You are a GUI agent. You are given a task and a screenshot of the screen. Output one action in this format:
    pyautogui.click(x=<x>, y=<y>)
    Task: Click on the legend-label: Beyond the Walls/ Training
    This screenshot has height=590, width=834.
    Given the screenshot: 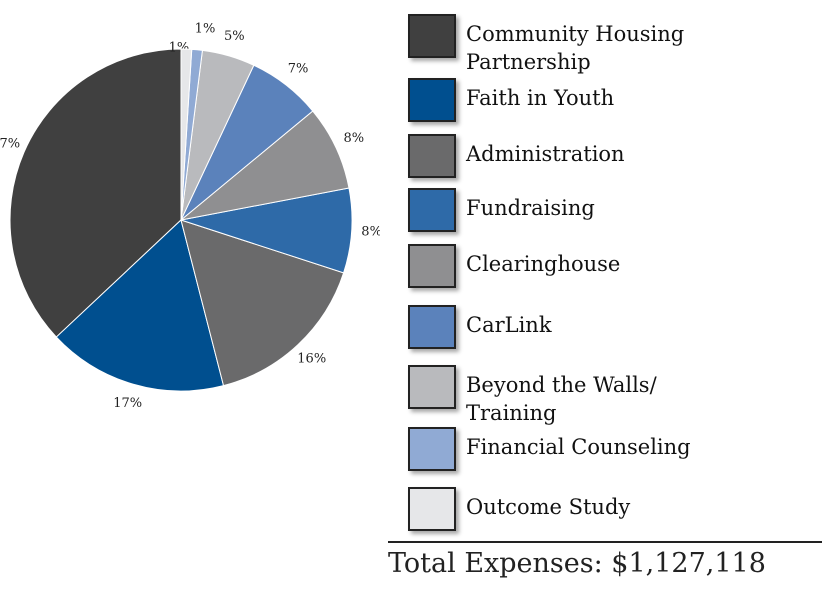 What is the action you would take?
    pyautogui.click(x=561, y=399)
    